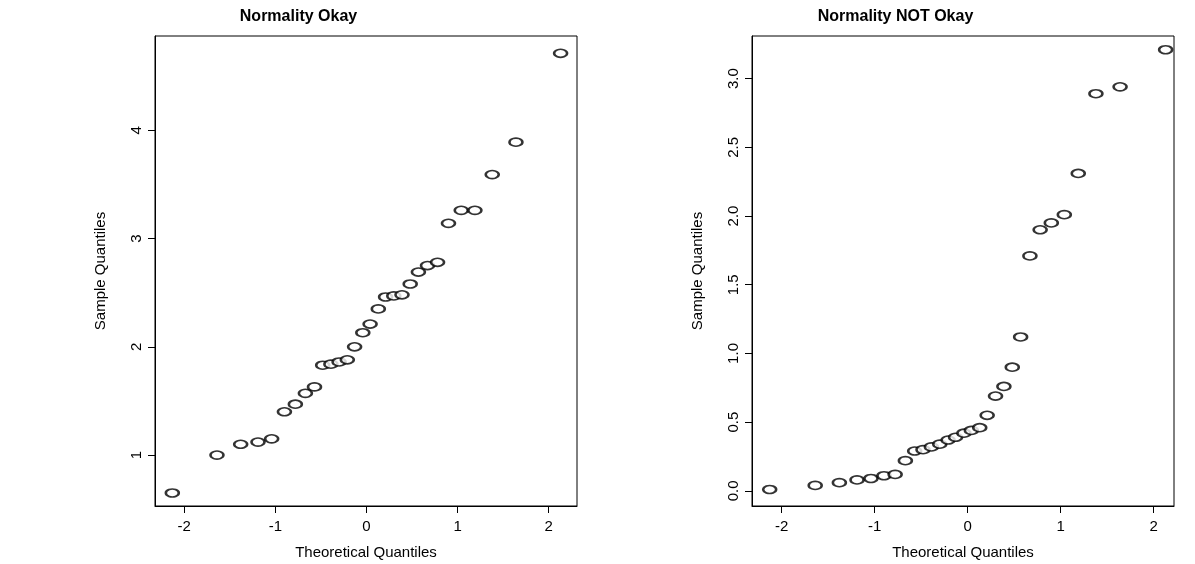 The height and width of the screenshot is (564, 1195). Describe the element at coordinates (732, 79) in the screenshot. I see `y-tick-label: 3.0` at that location.